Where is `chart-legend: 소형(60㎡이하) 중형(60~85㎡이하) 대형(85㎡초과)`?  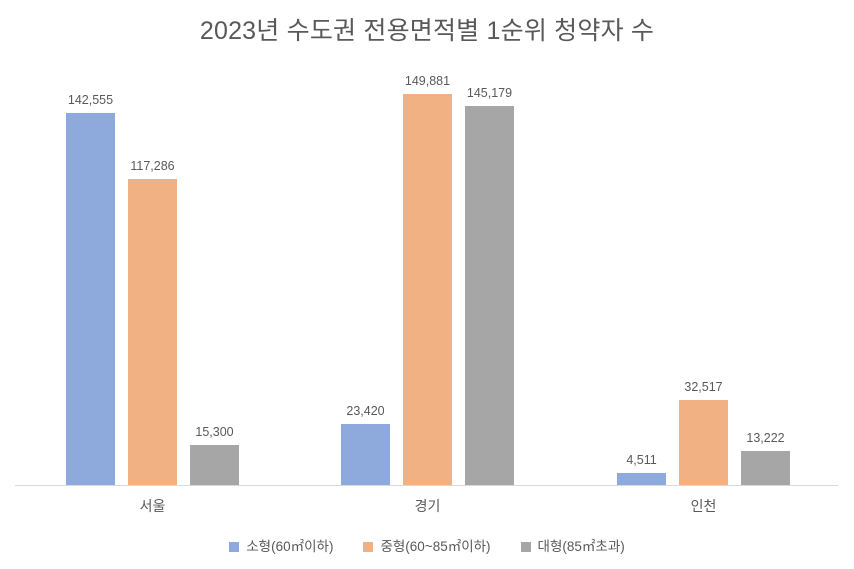
chart-legend: 소형(60㎡이하) 중형(60~85㎡이하) 대형(85㎡초과) is located at coordinates (427, 547).